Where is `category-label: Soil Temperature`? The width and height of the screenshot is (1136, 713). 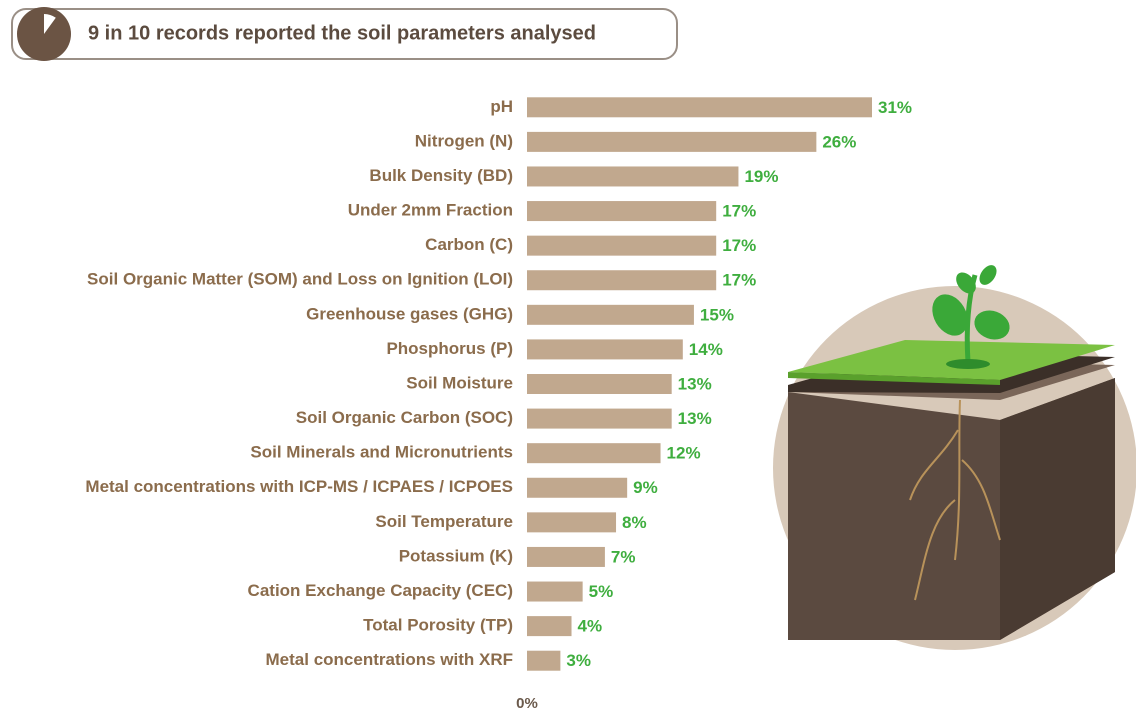
category-label: Soil Temperature is located at coordinates (444, 521).